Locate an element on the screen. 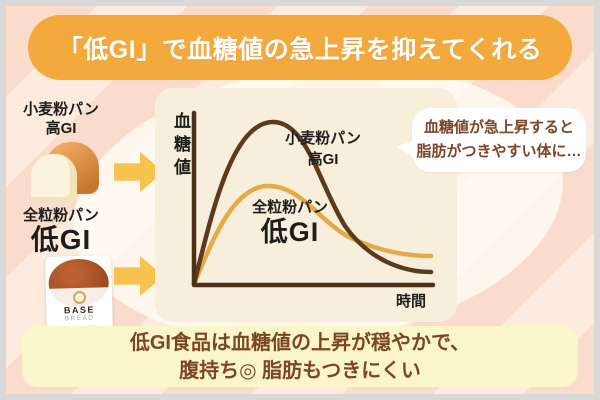 The height and width of the screenshot is (400, 600). footer-text-line2: 腹持ち◎ 脂肪もつきにくい is located at coordinates (300, 370).